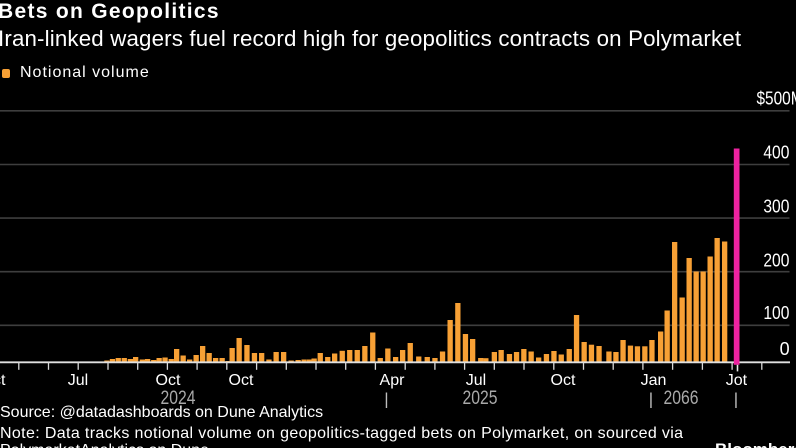 Image resolution: width=796 pixels, height=448 pixels. I want to click on svg-text: Jot, so click(737, 380).